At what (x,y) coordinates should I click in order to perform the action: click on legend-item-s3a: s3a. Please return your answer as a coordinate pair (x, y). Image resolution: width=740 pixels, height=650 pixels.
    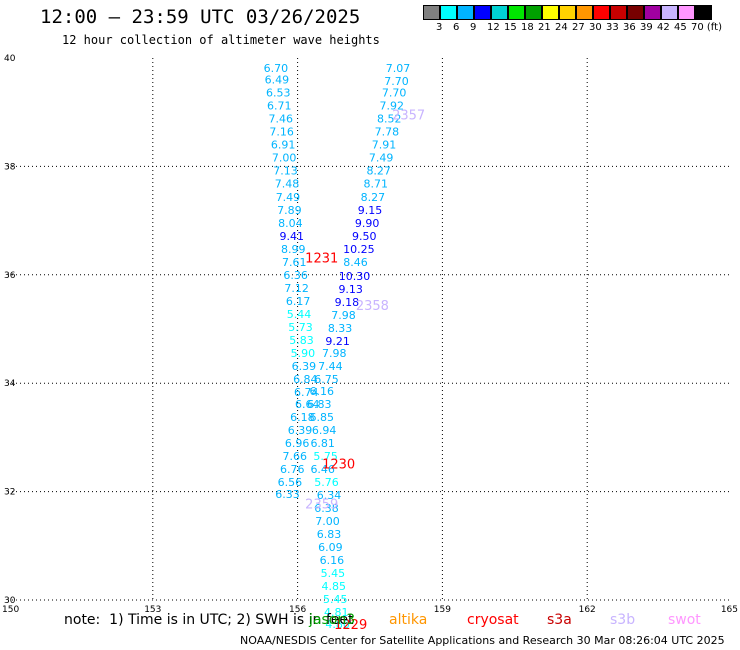
    Looking at the image, I should click on (559, 620).